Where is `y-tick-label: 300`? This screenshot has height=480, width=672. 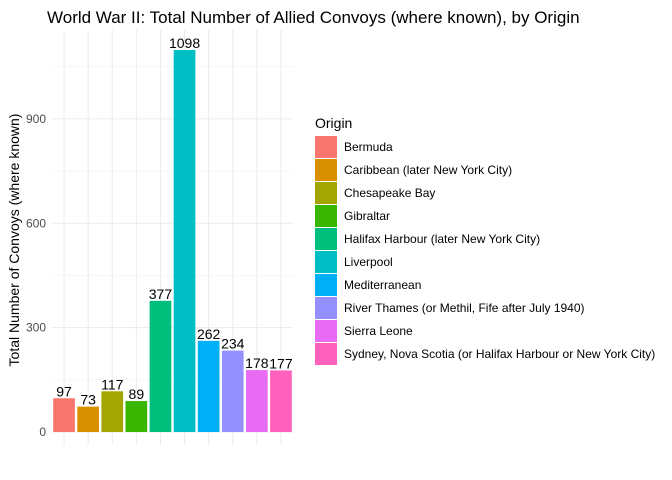
y-tick-label: 300 is located at coordinates (36, 328).